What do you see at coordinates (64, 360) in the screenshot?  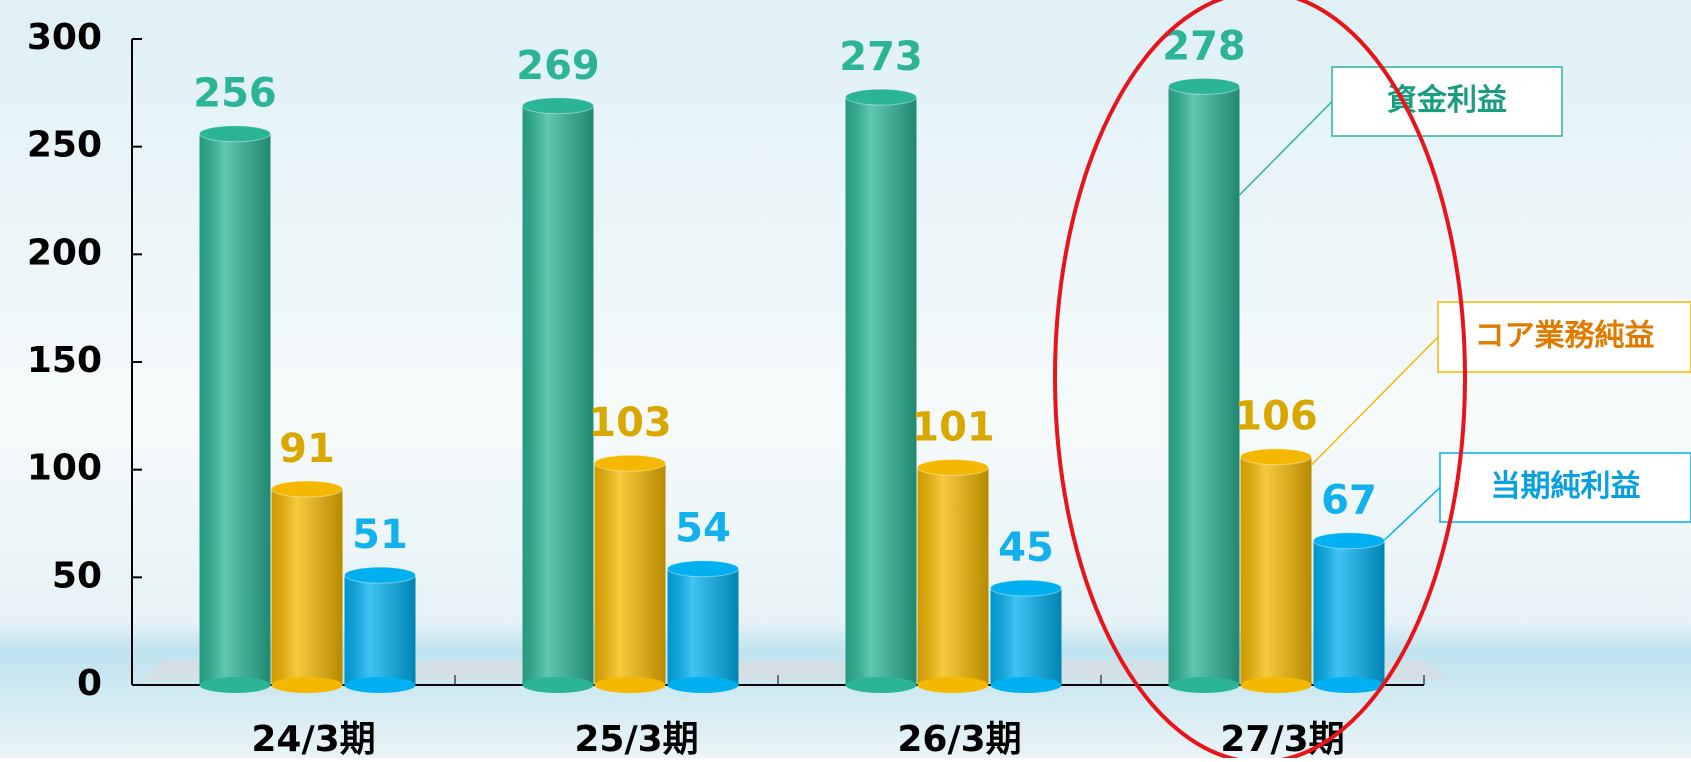 I see `y-tick-label: 150` at bounding box center [64, 360].